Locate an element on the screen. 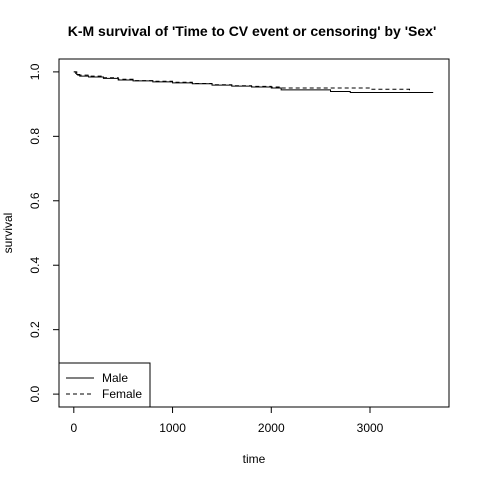 This screenshot has width=480, height=480. y-tick-label: 1.0 is located at coordinates (35, 71).